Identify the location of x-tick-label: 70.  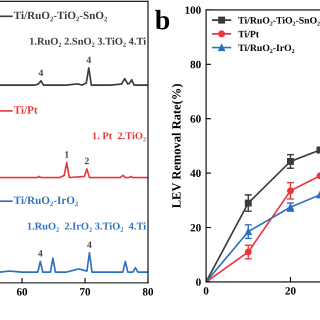
(85, 292).